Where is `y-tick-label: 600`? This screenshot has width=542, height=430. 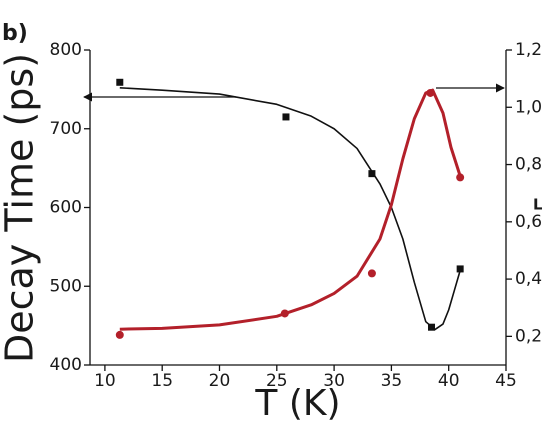
y-tick-label: 600 is located at coordinates (66, 208).